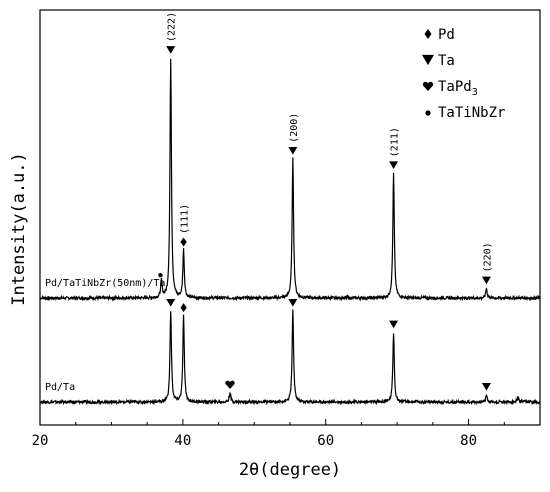  Describe the element at coordinates (172, 27) in the screenshot. I see `peak-hkl-label: (222)` at that location.